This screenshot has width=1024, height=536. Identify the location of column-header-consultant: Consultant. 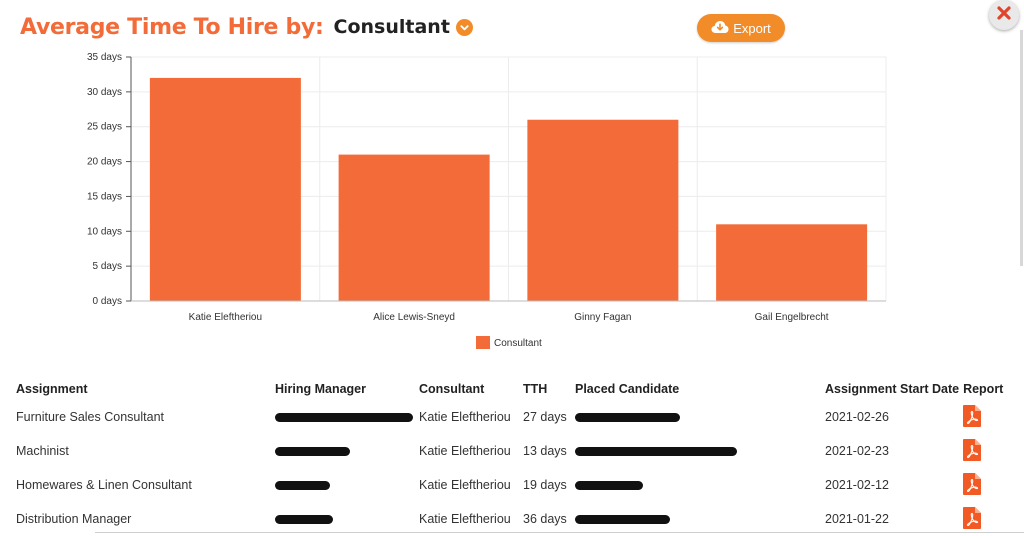
(452, 389).